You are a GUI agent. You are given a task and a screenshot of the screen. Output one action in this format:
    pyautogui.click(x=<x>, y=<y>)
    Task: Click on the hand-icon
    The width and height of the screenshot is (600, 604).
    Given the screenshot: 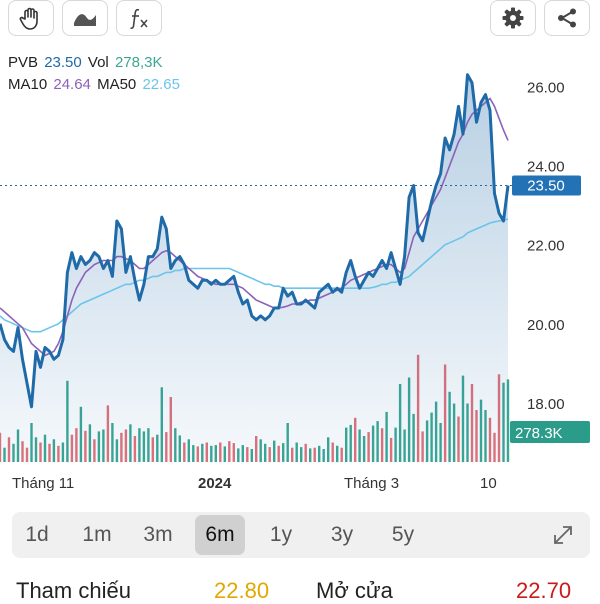 What is the action you would take?
    pyautogui.click(x=28, y=18)
    